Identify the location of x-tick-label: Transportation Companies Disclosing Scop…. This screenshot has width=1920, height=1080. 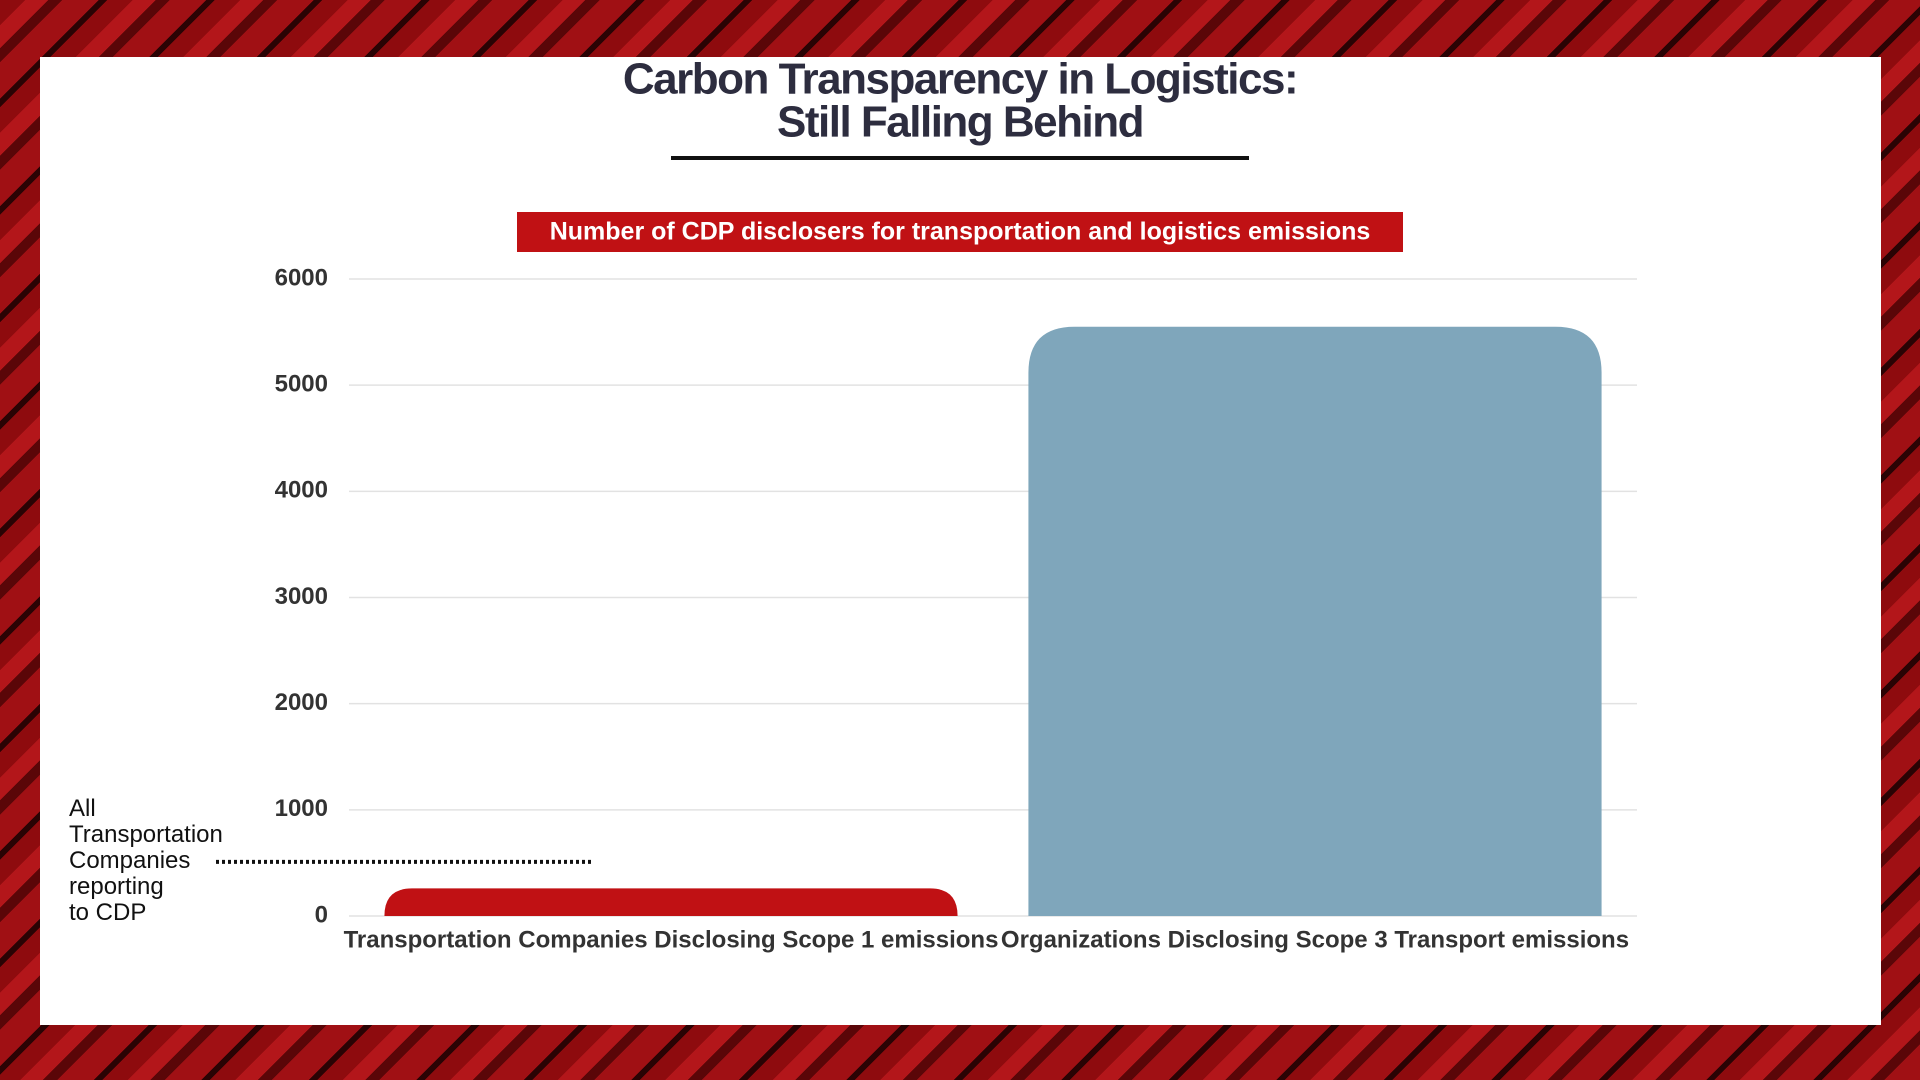
(671, 939).